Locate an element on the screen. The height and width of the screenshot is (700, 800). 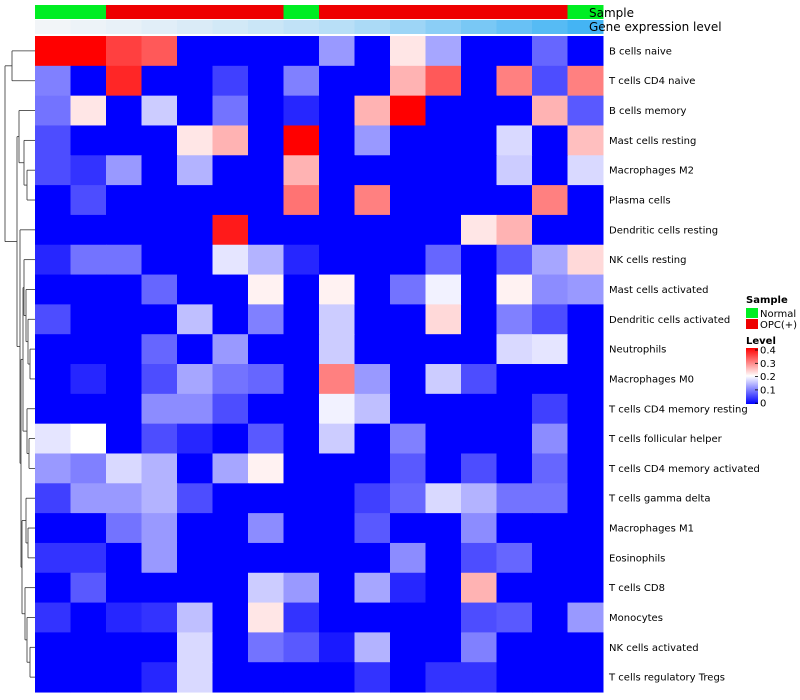
legend: Sample Normal OPC(+) Level 0.4 0.3 0.2 0.1 0 is located at coordinates (771, 352).